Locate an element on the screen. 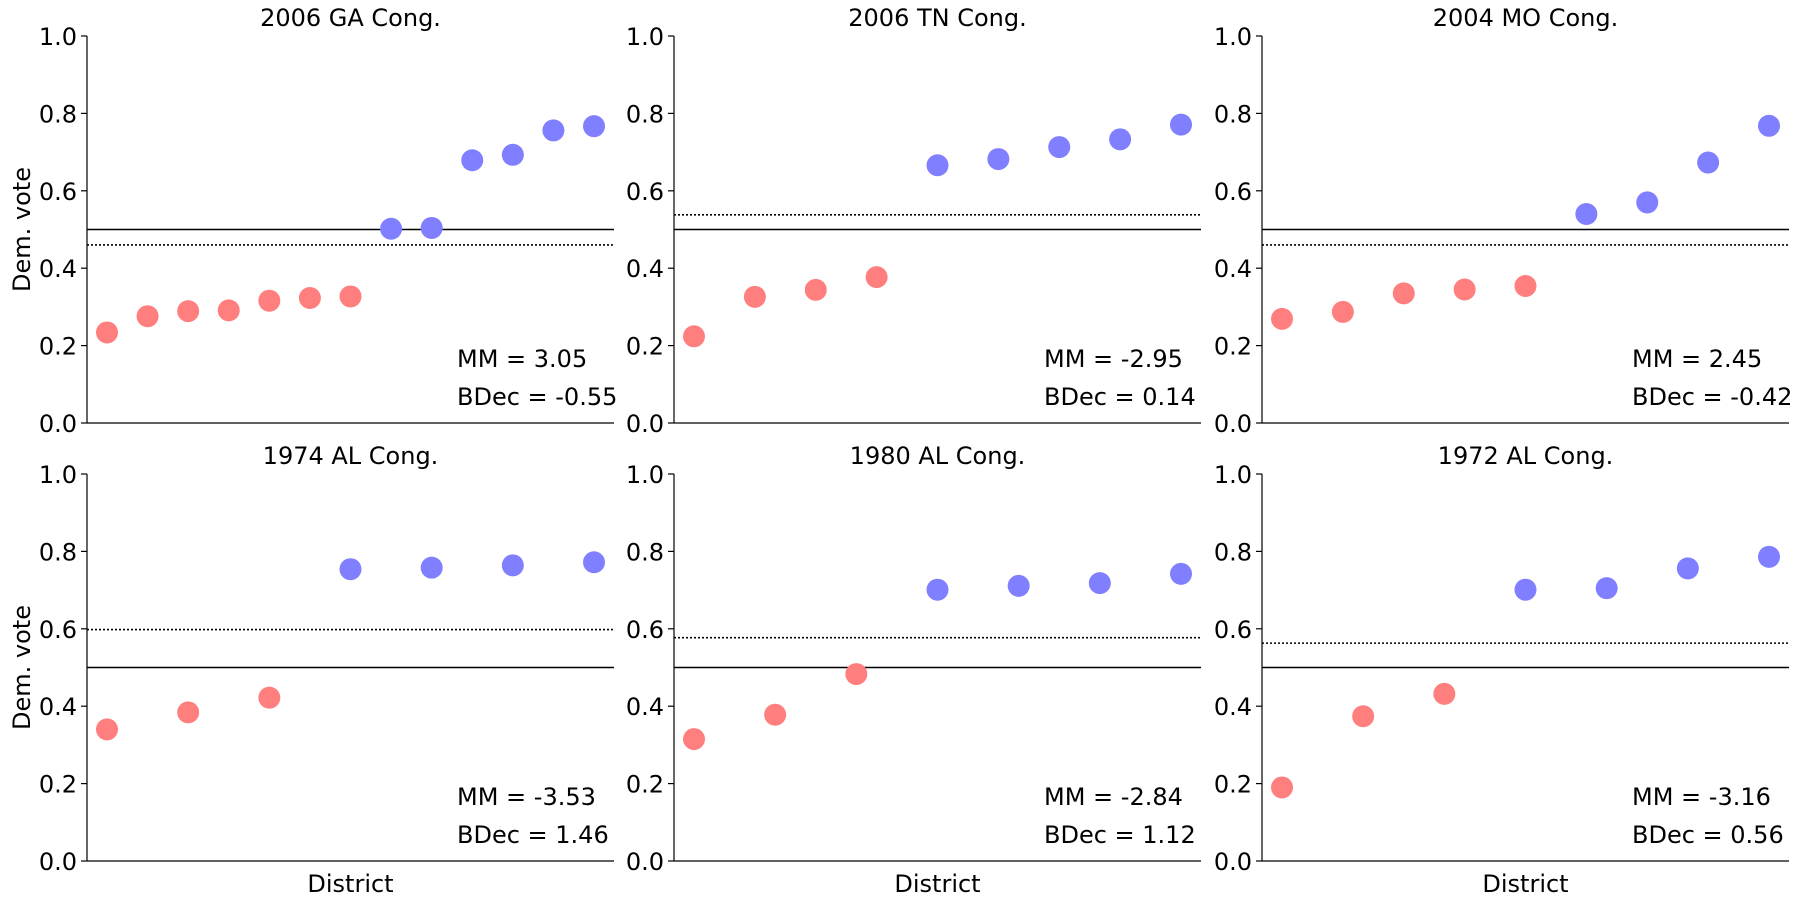 The width and height of the screenshot is (1800, 900). mm-annotation: MM = 3.05 is located at coordinates (522, 359).